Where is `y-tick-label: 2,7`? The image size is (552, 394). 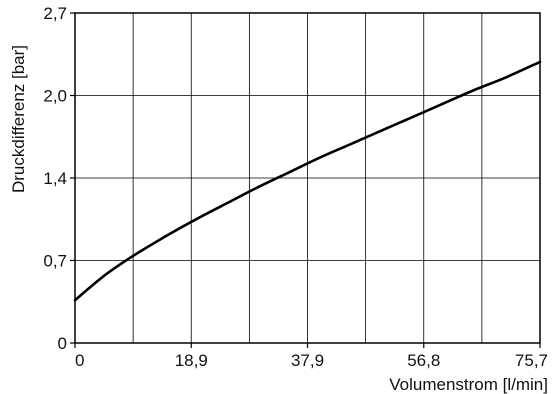 y-tick-label: 2,7 is located at coordinates (55, 13).